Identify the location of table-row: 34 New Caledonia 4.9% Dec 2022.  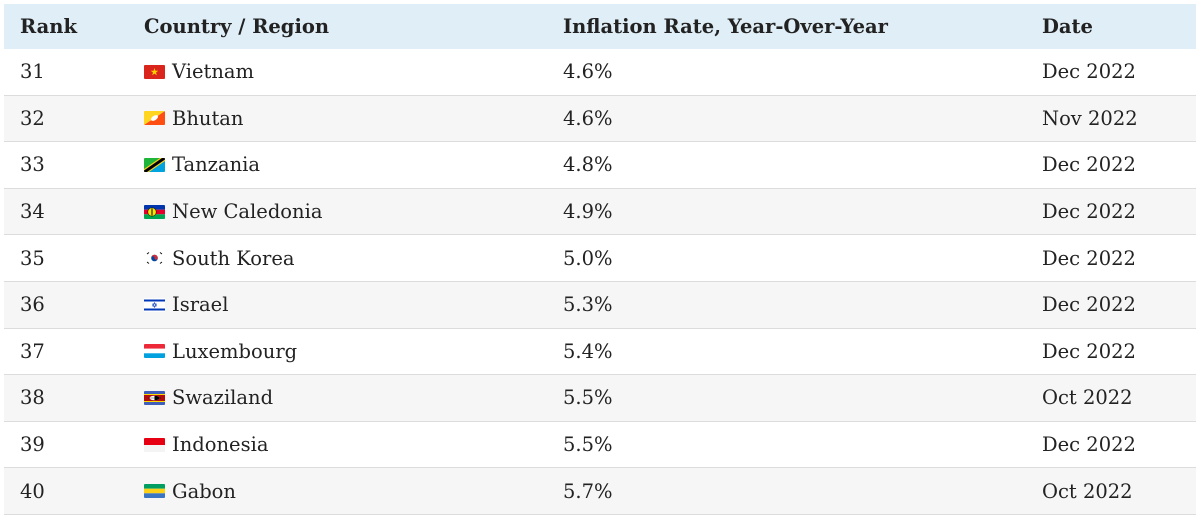
(600, 212).